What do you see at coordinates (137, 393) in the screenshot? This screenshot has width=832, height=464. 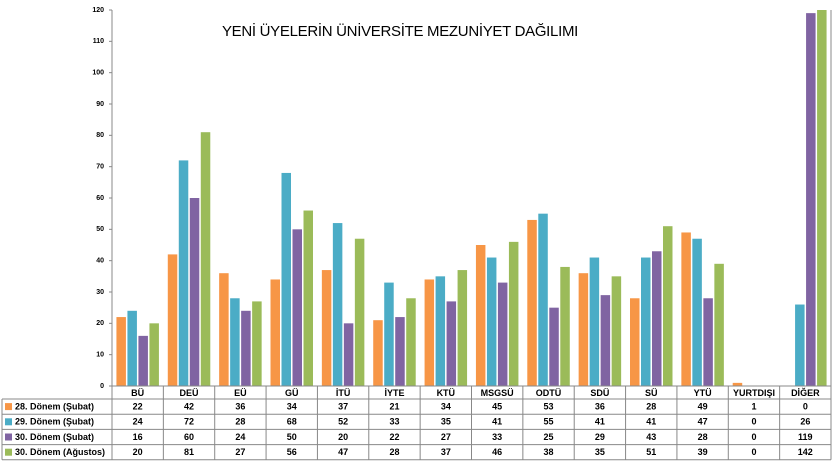 I see `x-tick-label: BÜ` at bounding box center [137, 393].